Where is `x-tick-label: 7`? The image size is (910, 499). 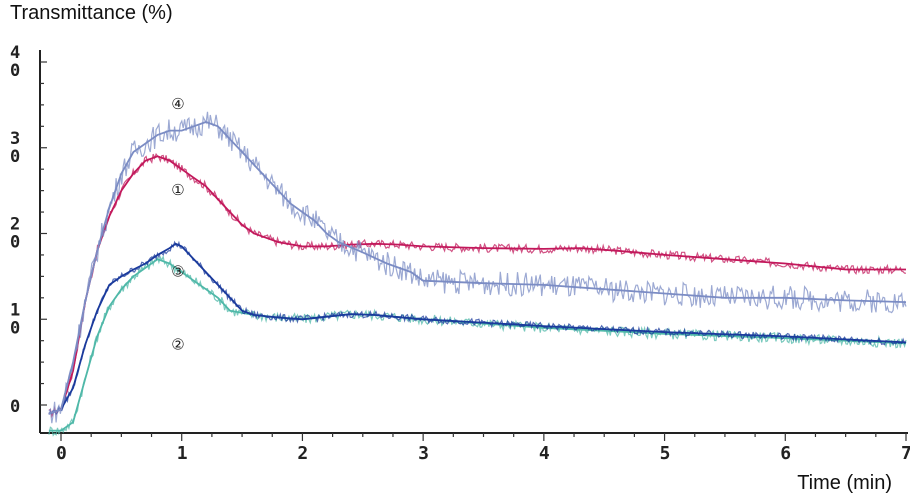
x-tick-label: 7 is located at coordinates (905, 453).